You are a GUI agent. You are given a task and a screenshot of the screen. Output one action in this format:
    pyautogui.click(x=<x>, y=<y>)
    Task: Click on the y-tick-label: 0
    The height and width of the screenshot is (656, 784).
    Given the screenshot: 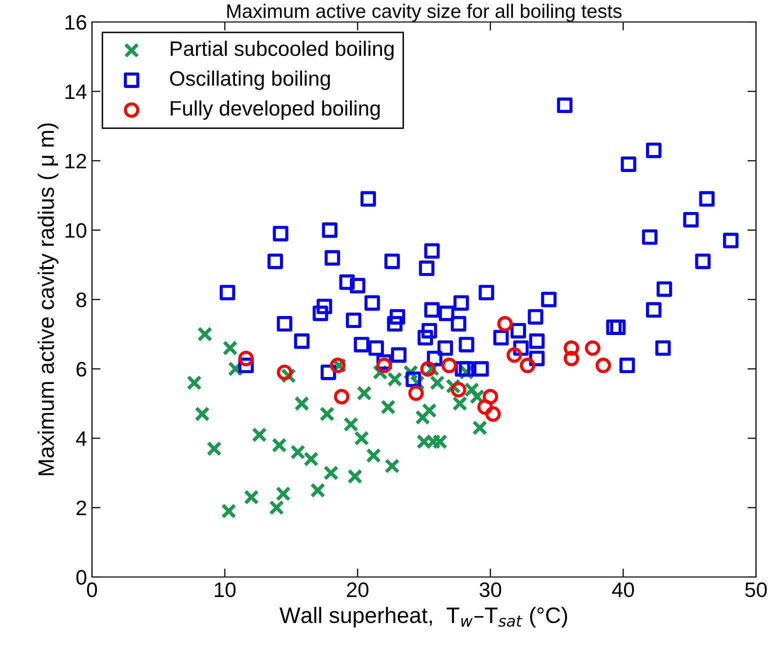 What is the action you would take?
    pyautogui.click(x=81, y=577)
    